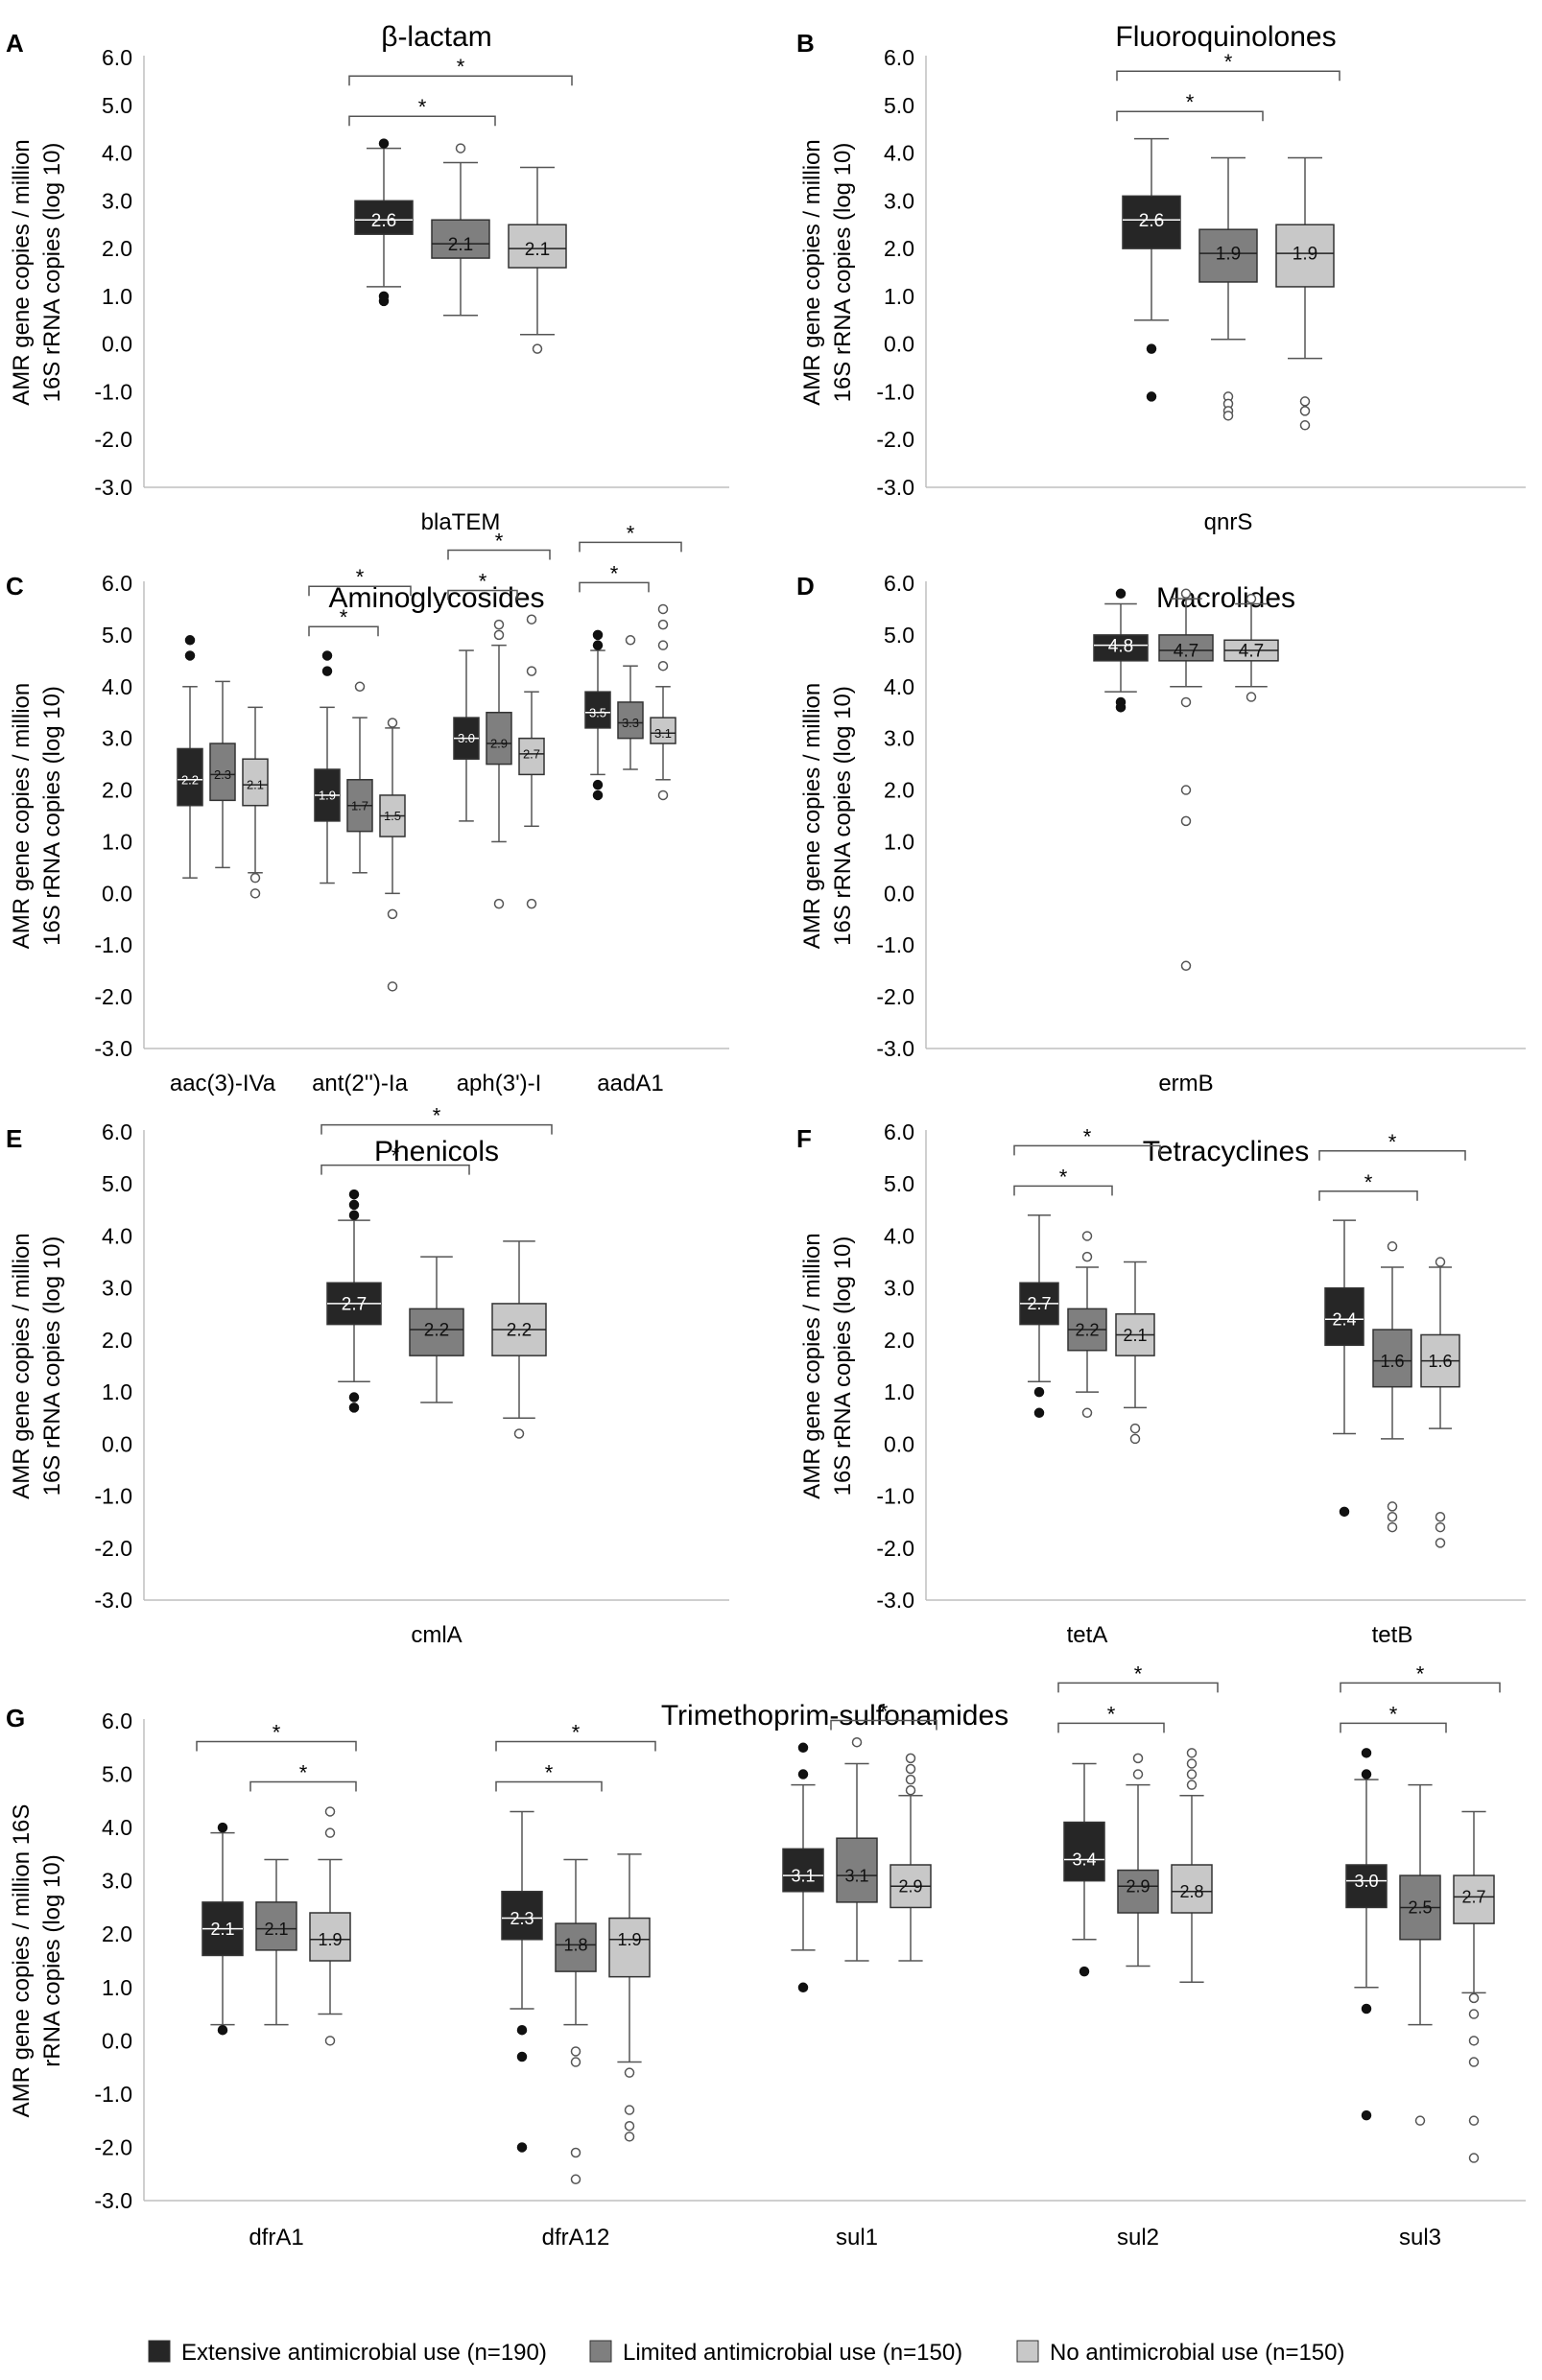 This screenshot has height=2380, width=1542. Describe the element at coordinates (117, 58) in the screenshot. I see `y-tick-label: 6.0` at that location.